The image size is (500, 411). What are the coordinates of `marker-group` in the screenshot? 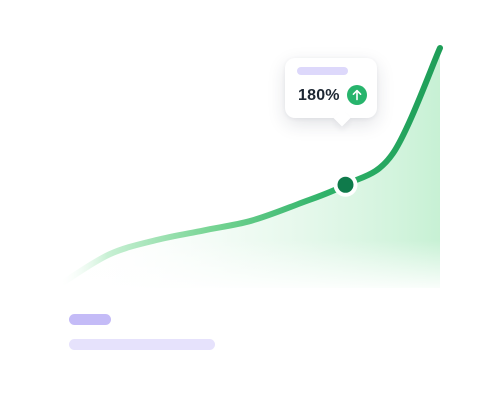 It's located at (345, 184).